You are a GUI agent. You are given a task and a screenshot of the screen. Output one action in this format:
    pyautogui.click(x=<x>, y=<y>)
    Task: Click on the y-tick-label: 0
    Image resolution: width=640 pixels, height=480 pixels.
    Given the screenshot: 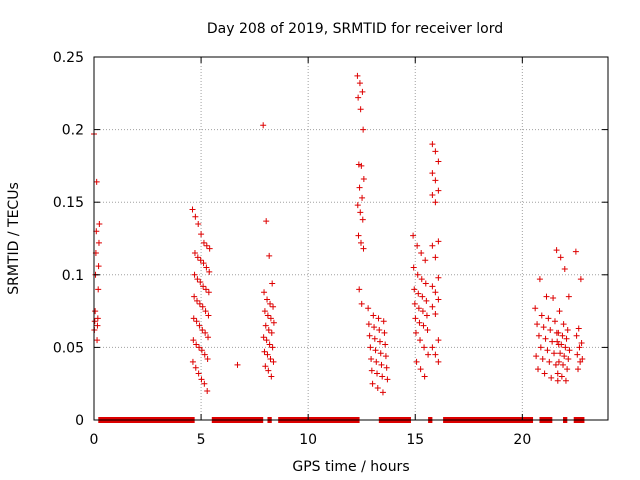 What is the action you would take?
    pyautogui.click(x=79, y=421)
    